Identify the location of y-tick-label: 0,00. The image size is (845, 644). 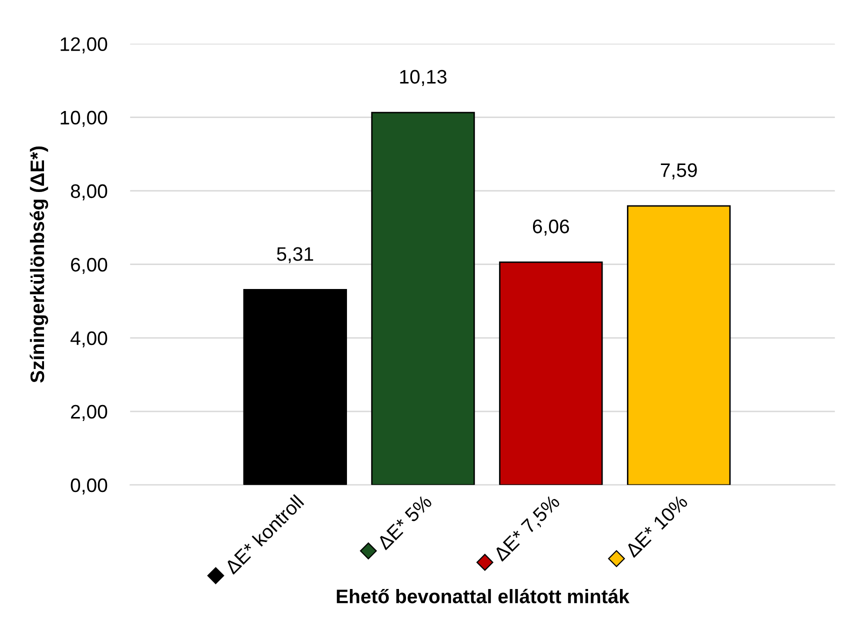
(89, 486).